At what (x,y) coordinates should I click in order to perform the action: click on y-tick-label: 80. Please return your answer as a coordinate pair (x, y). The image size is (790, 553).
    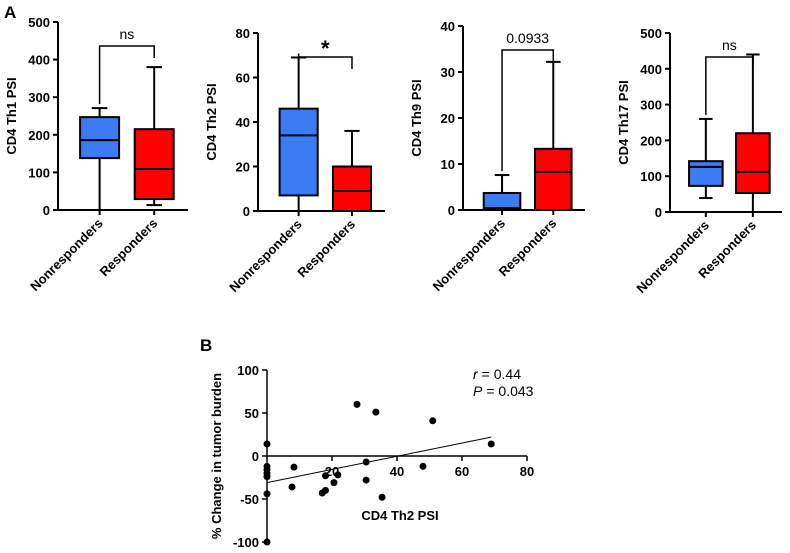
    Looking at the image, I should click on (243, 33).